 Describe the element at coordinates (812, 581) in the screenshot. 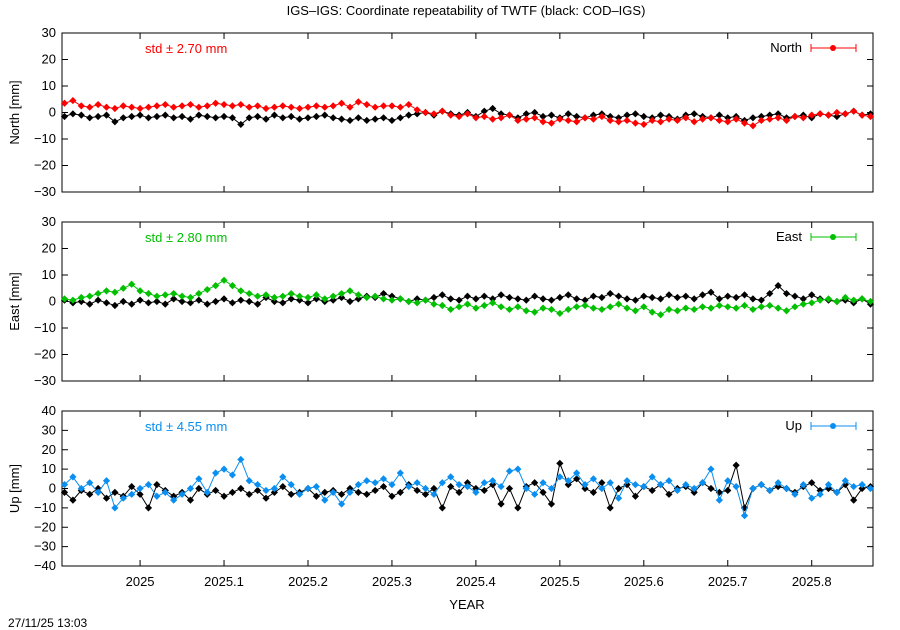

I see `x-tick-label: 2025.8` at that location.